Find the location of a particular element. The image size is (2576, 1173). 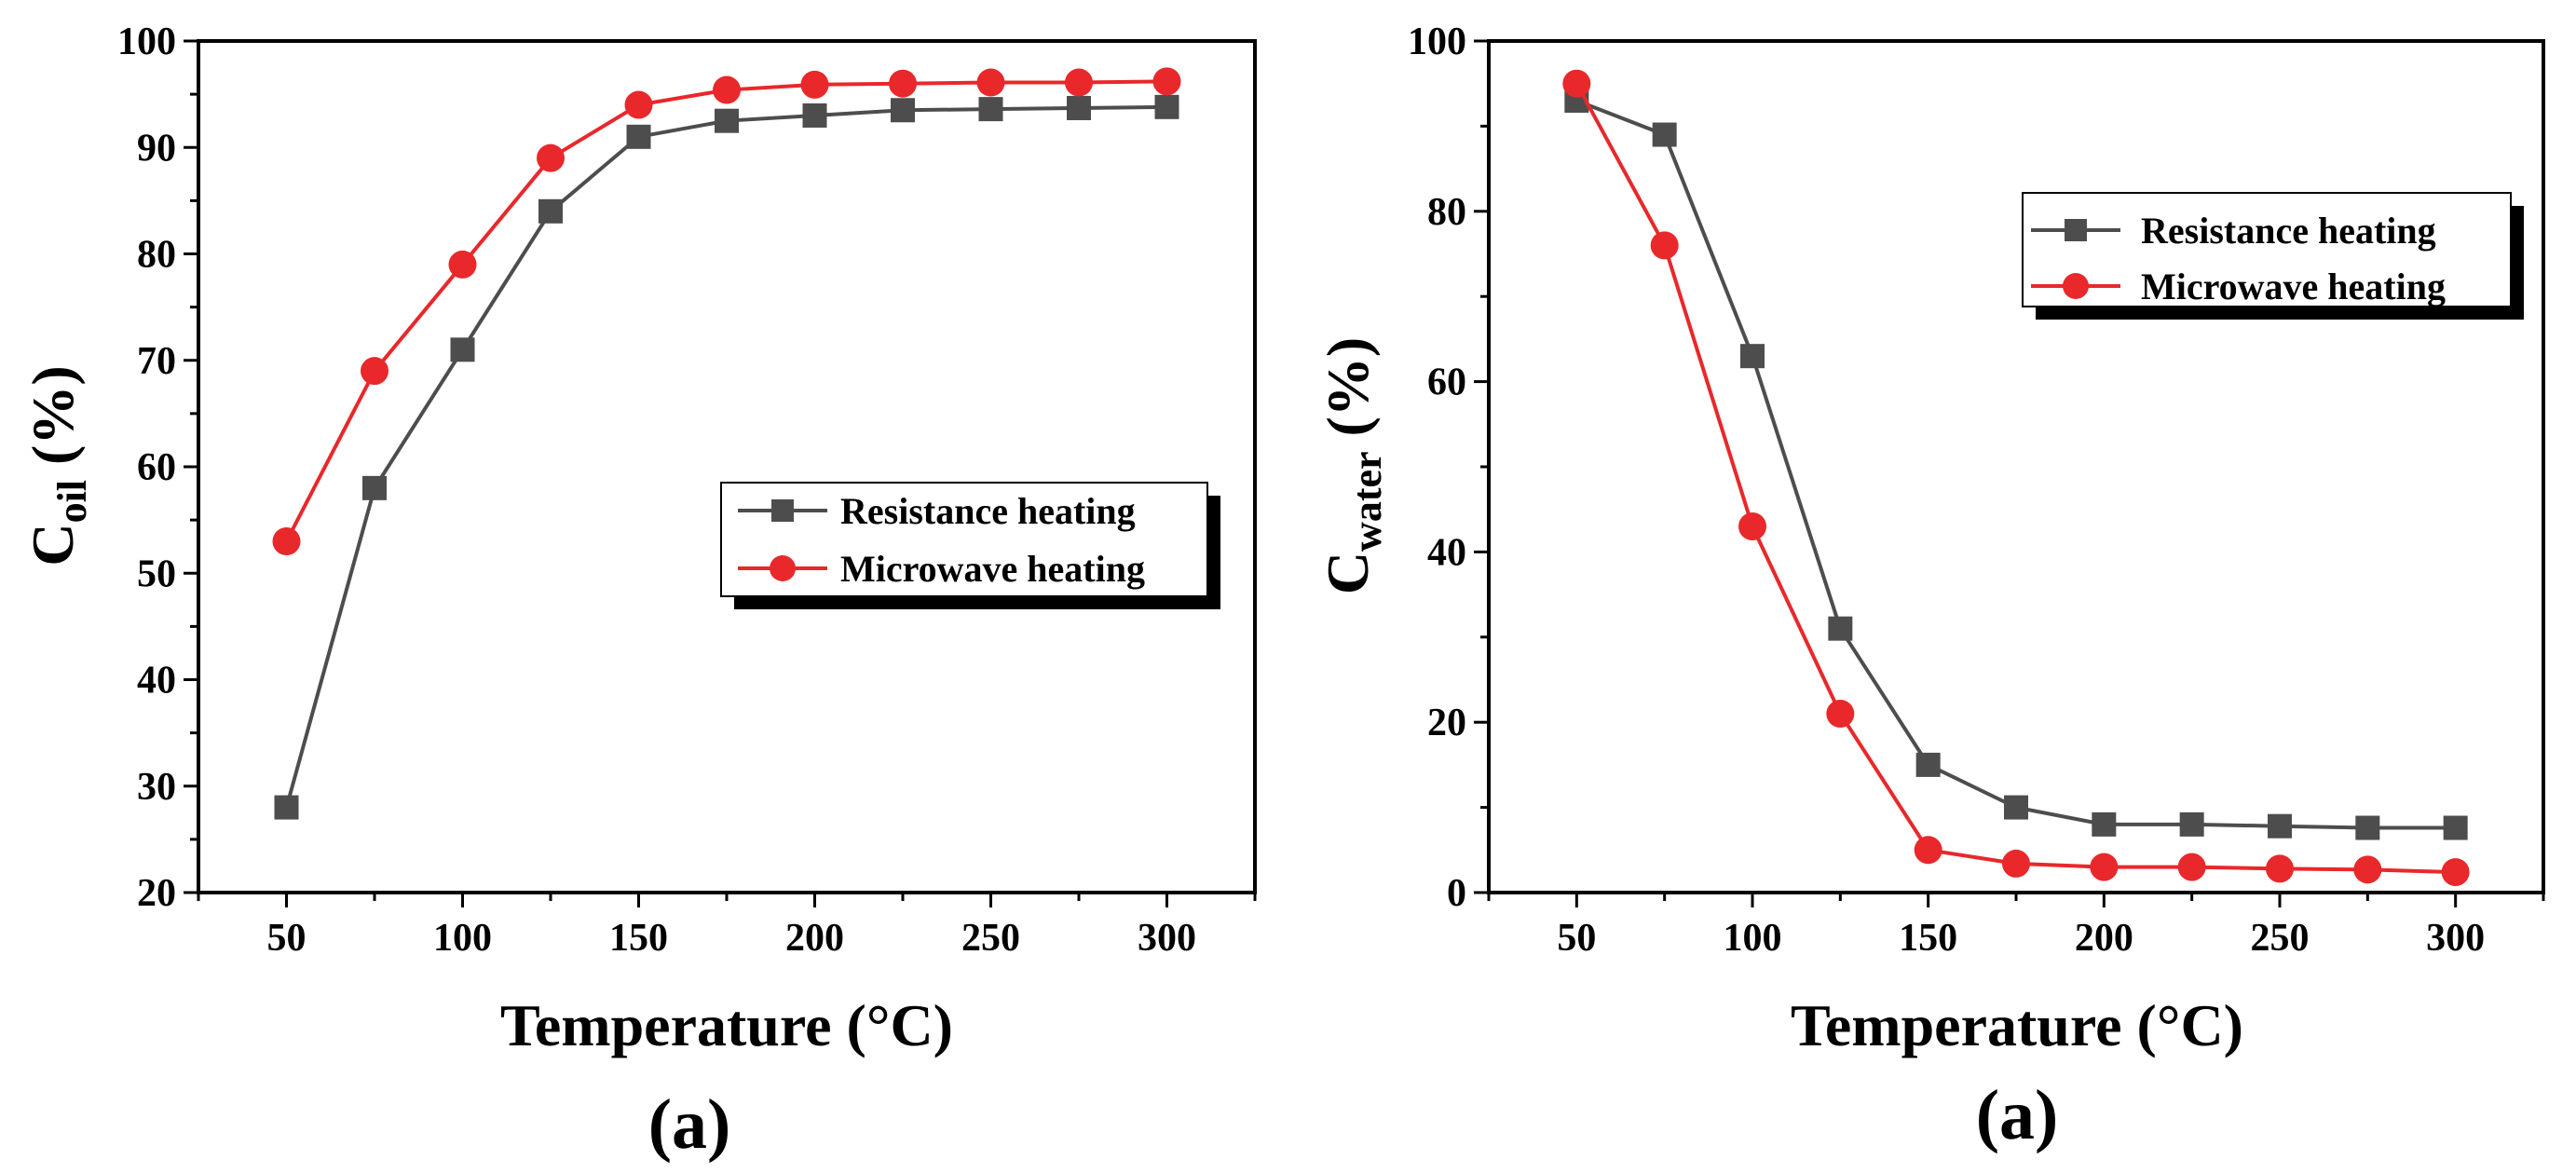

oil-y-tick-label: 20 is located at coordinates (156, 894).